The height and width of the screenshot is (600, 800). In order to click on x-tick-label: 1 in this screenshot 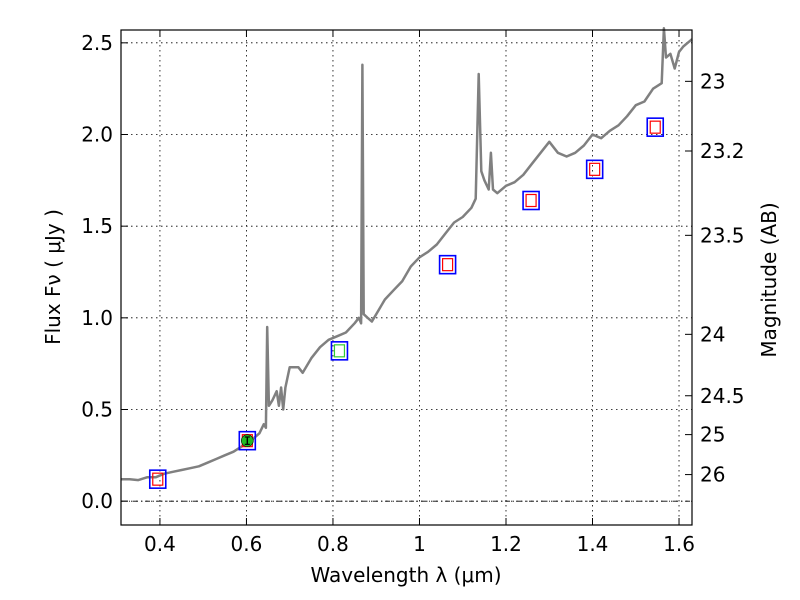, I will do `click(419, 544)`.